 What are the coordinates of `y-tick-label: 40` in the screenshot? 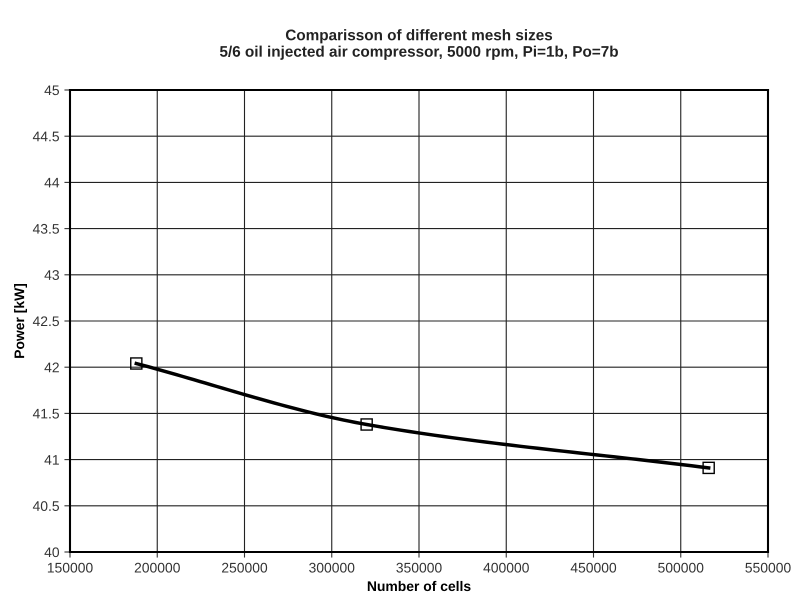 It's located at (52, 552).